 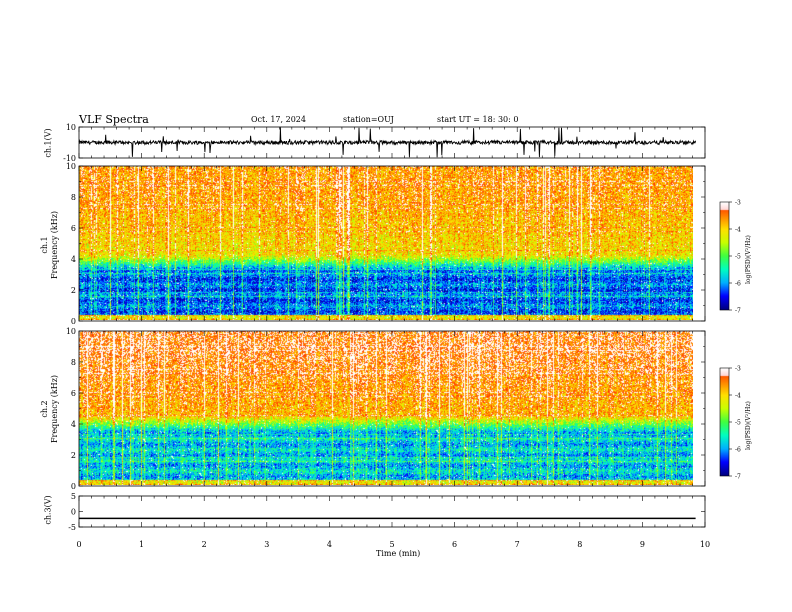 What do you see at coordinates (73, 362) in the screenshot?
I see `ch2-spectrogram-y-tick-label: 8` at bounding box center [73, 362].